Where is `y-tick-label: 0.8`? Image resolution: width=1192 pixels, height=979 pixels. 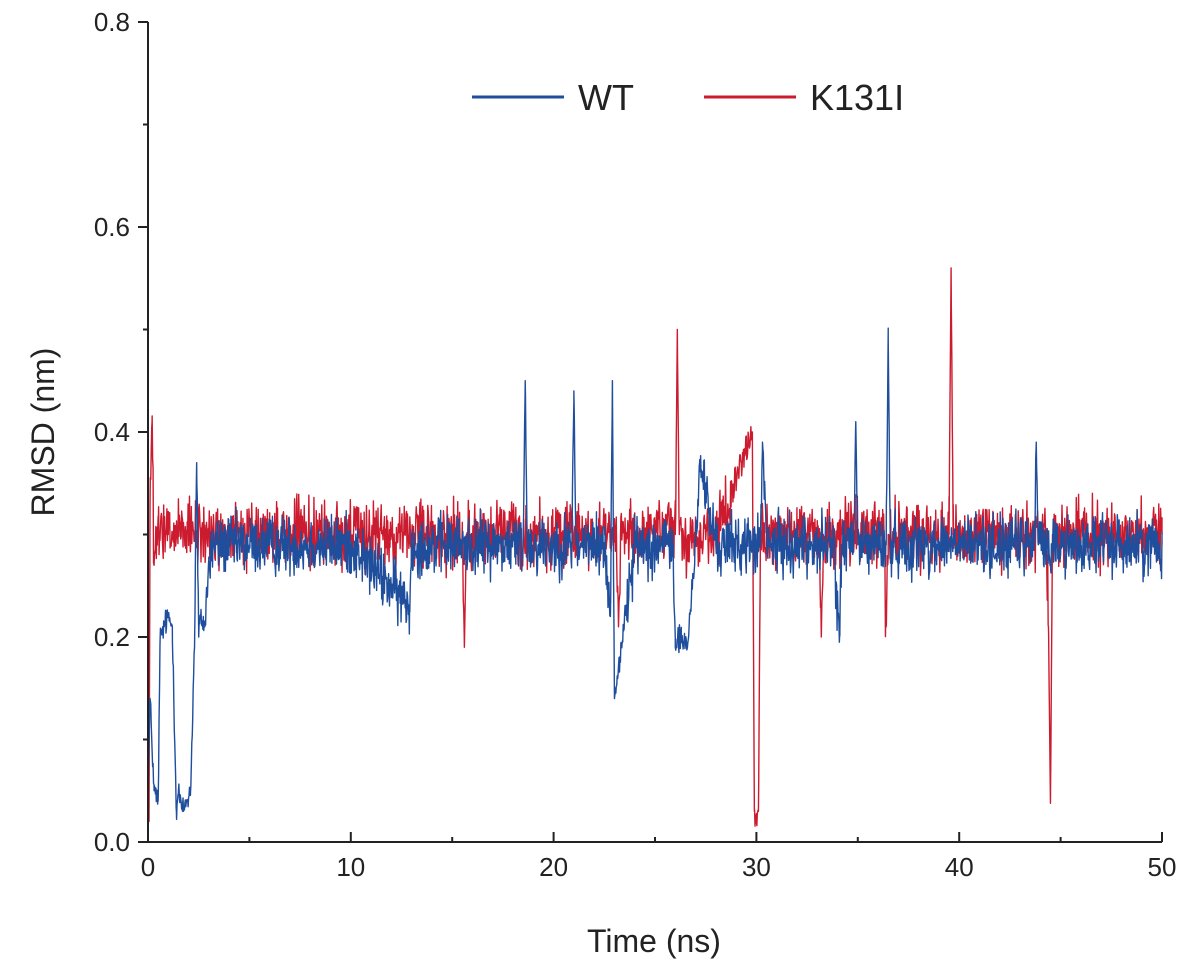 y-tick-label: 0.8 is located at coordinates (112, 22).